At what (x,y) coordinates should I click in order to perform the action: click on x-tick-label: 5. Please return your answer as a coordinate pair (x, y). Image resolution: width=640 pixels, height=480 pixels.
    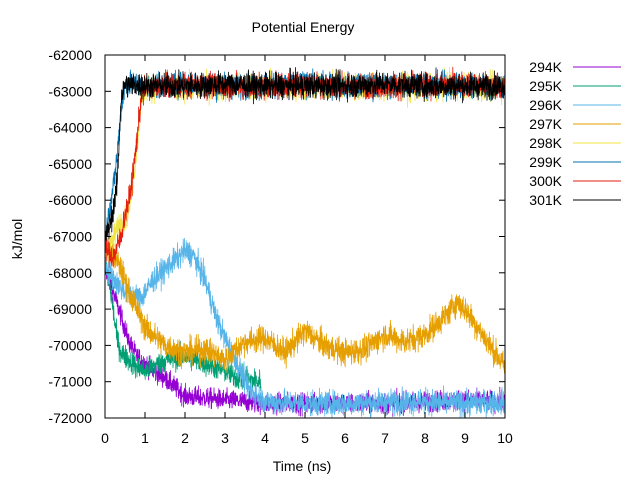
    Looking at the image, I should click on (305, 438).